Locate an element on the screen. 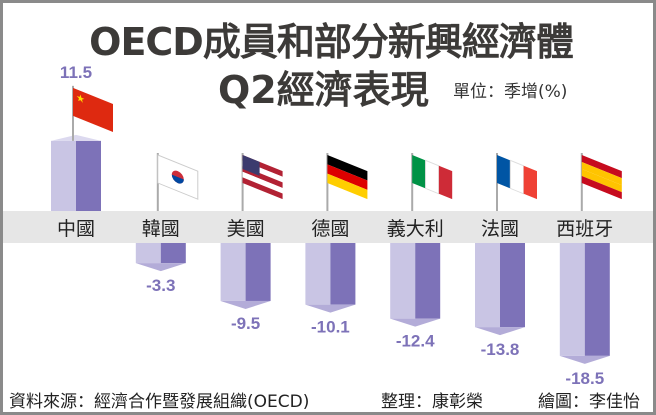 The image size is (656, 415). value-label: -9.5 is located at coordinates (245, 323).